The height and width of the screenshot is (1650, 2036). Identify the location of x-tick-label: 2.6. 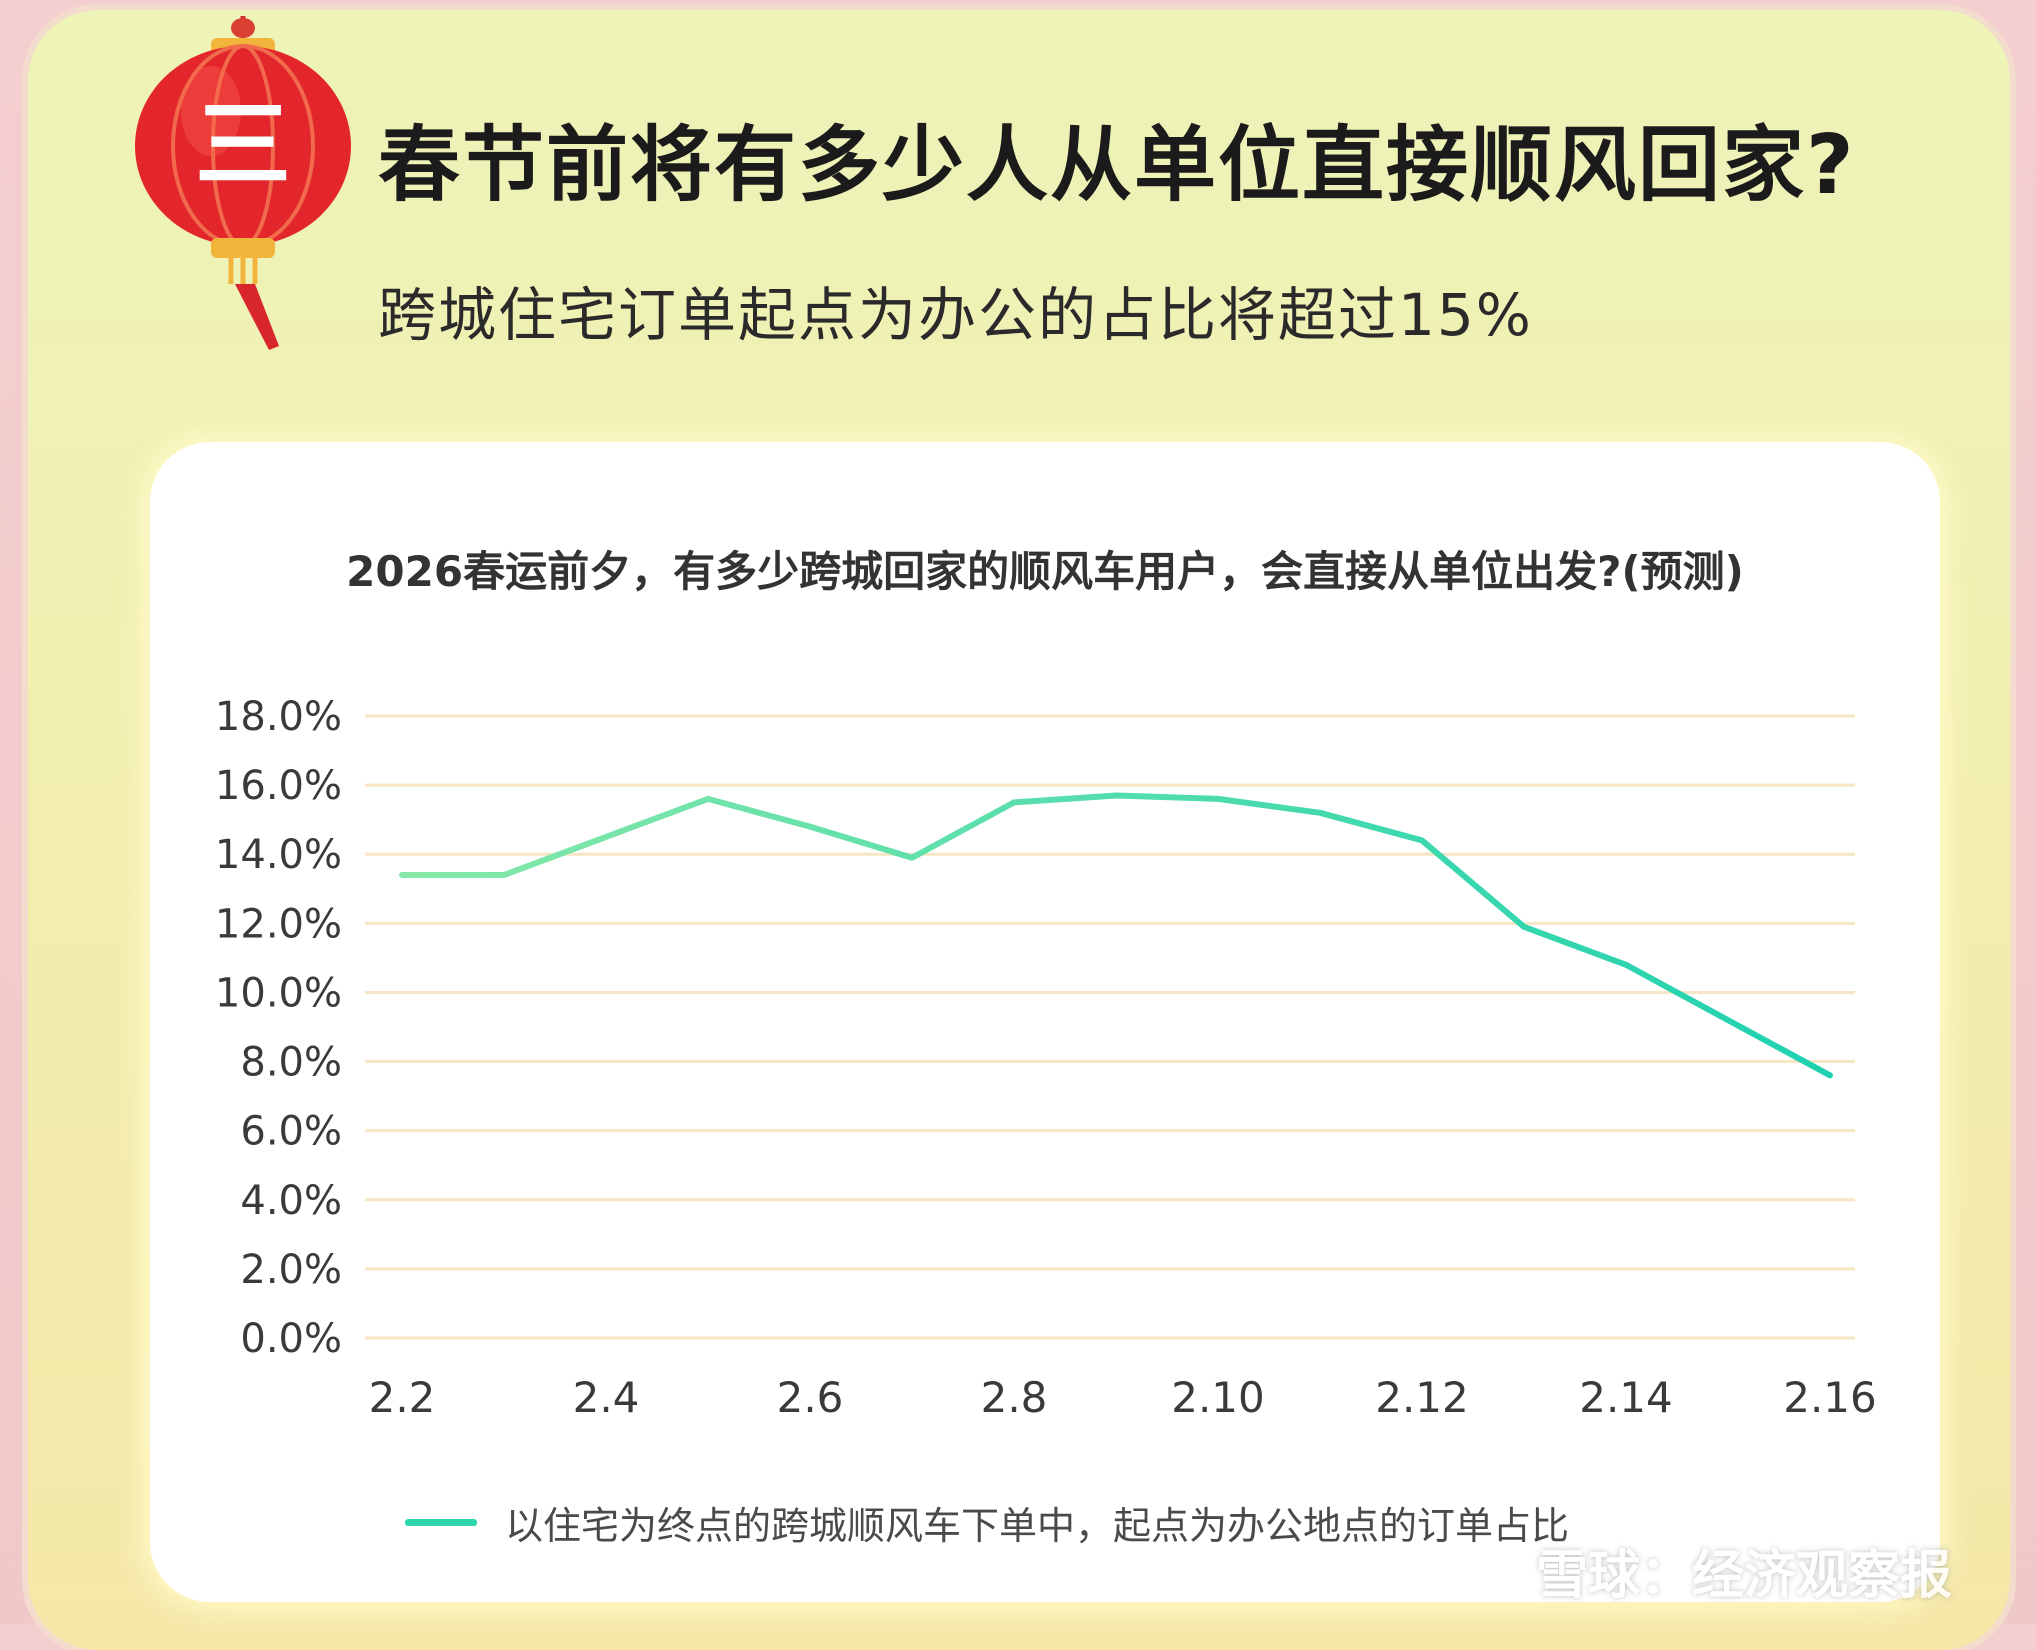
(810, 1397).